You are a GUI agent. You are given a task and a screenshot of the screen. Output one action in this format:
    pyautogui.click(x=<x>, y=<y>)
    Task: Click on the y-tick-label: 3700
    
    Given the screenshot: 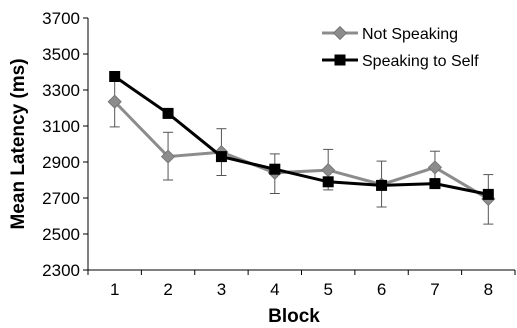 What is the action you would take?
    pyautogui.click(x=61, y=18)
    